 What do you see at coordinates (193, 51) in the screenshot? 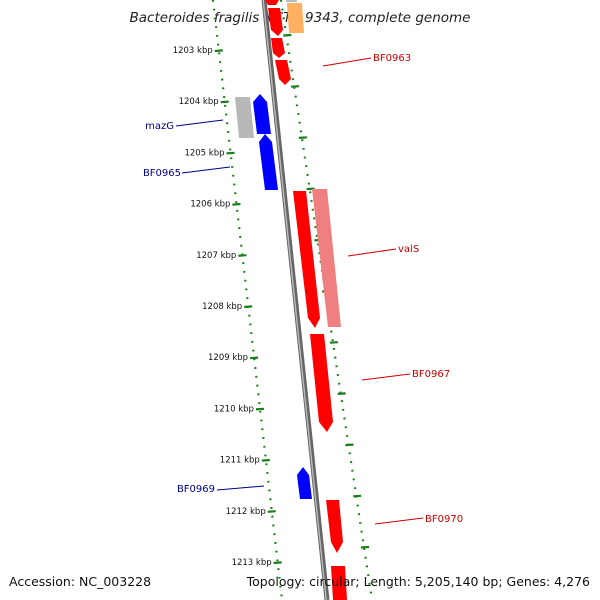
I see `tick-label: 1203 kbp` at bounding box center [193, 51].